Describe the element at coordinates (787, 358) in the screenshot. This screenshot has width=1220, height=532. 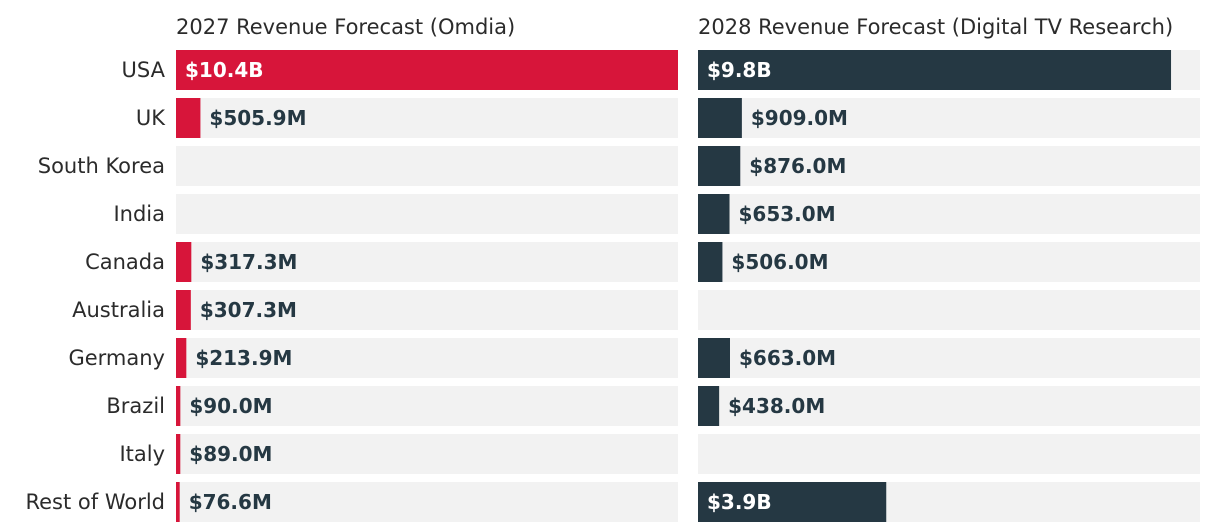
I see `data-label: $663.0M` at that location.